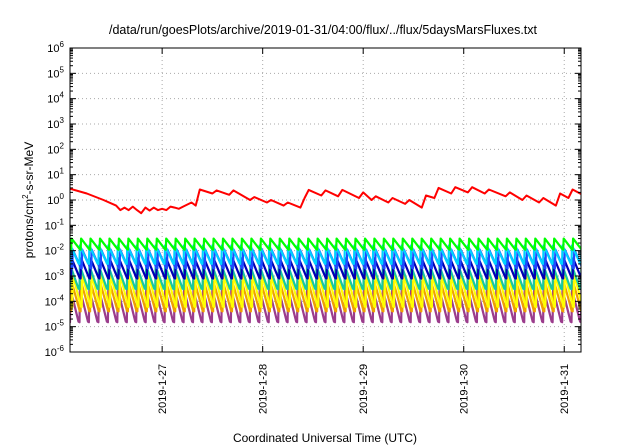 Image resolution: width=640 pixels, height=448 pixels. Describe the element at coordinates (55, 300) in the screenshot. I see `y-tick-label: 10⁻⁴` at that location.